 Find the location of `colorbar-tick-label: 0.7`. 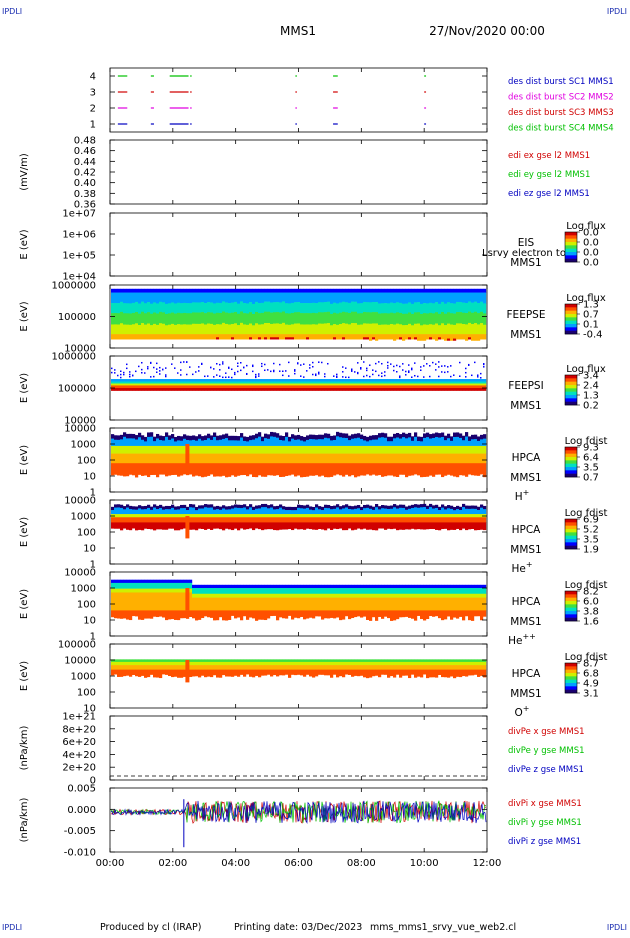

colorbar-tick-label: 0.7 is located at coordinates (591, 478).